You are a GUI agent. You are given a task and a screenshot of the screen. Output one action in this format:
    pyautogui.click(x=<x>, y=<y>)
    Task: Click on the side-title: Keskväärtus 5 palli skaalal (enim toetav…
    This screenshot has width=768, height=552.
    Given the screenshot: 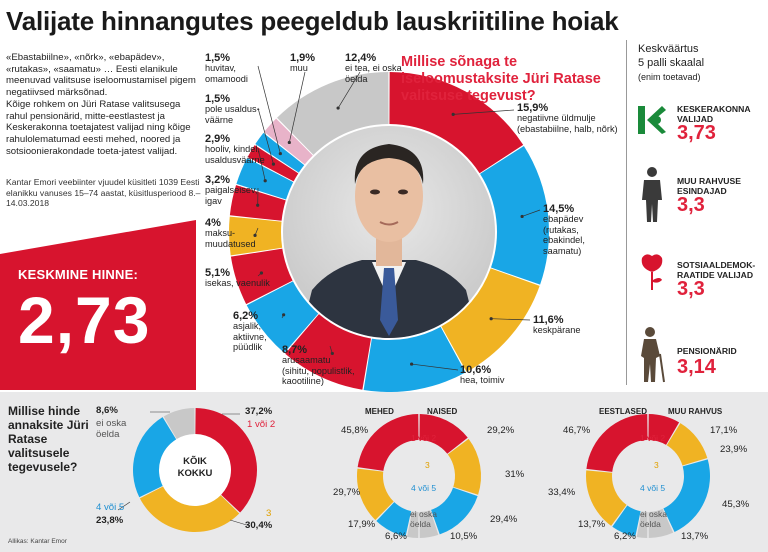 What is the action you would take?
    pyautogui.click(x=671, y=63)
    